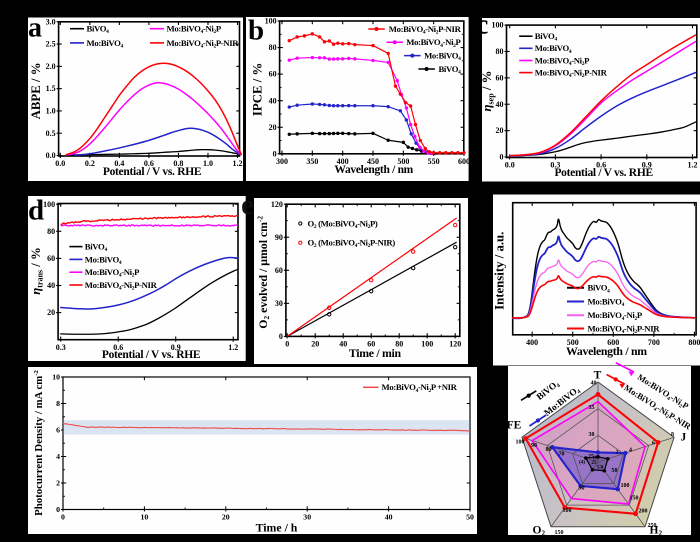 The height and width of the screenshot is (542, 700). I want to click on svg-text:Photocurrent Density / mA cm-2: Photocurrent Density / mA cm-2​, so click(39, 442).